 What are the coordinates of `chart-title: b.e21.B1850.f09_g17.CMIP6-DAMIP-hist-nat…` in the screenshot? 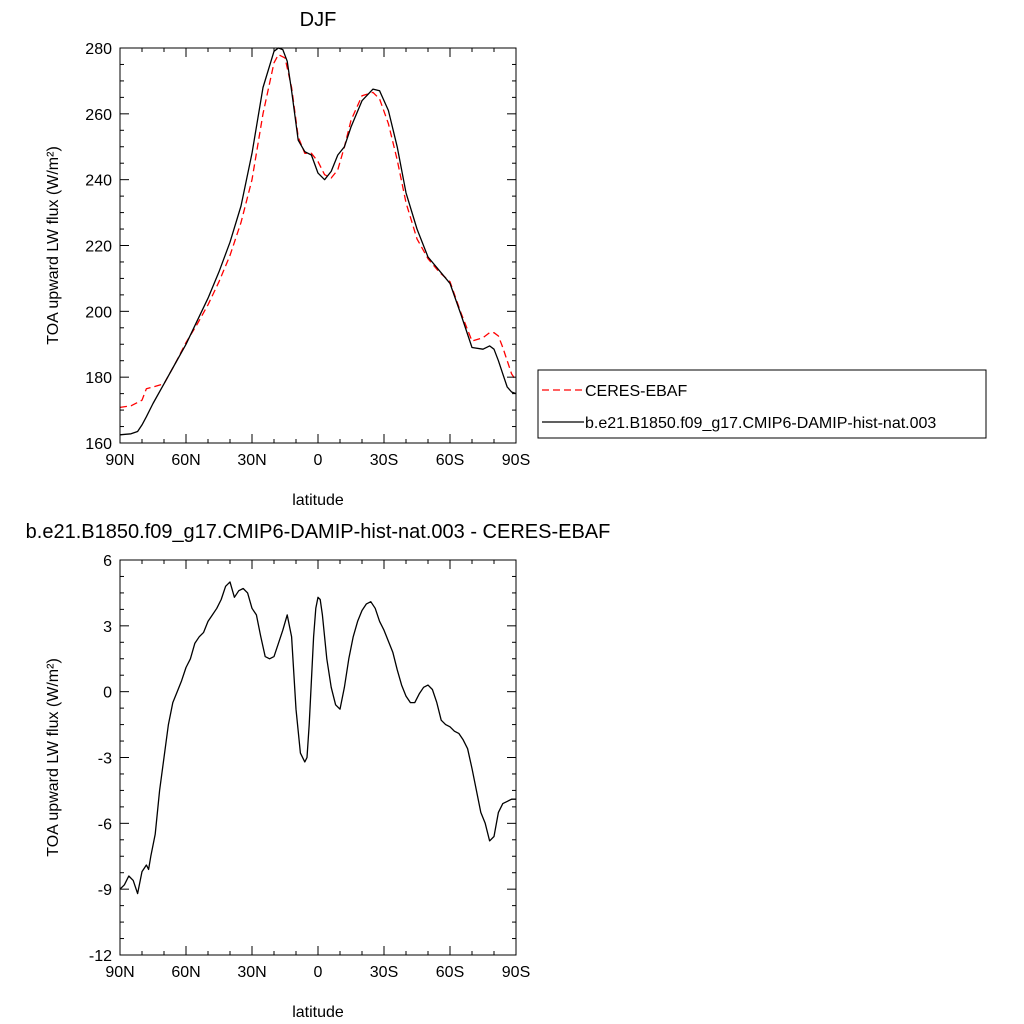 It's located at (318, 532).